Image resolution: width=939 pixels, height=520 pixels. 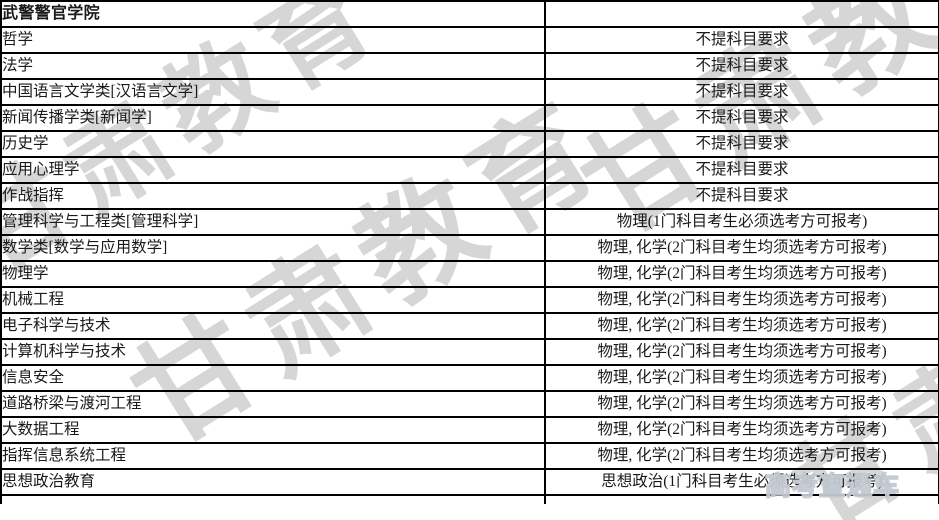 I want to click on major-name-cell: 应用心理学, so click(x=273, y=170).